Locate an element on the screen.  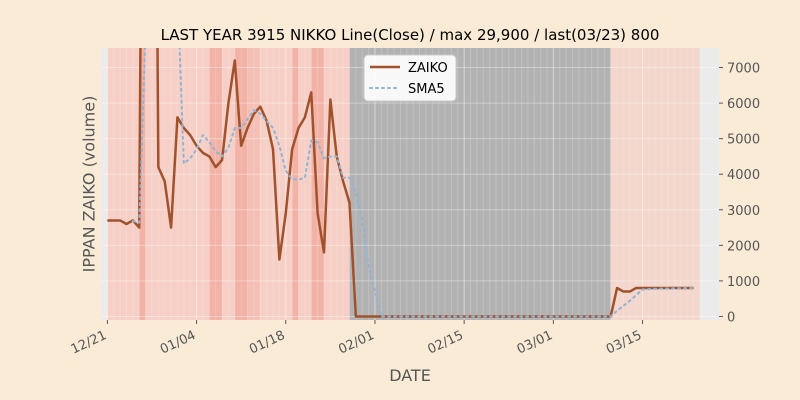
y-tick-label: 7000 is located at coordinates (743, 69).